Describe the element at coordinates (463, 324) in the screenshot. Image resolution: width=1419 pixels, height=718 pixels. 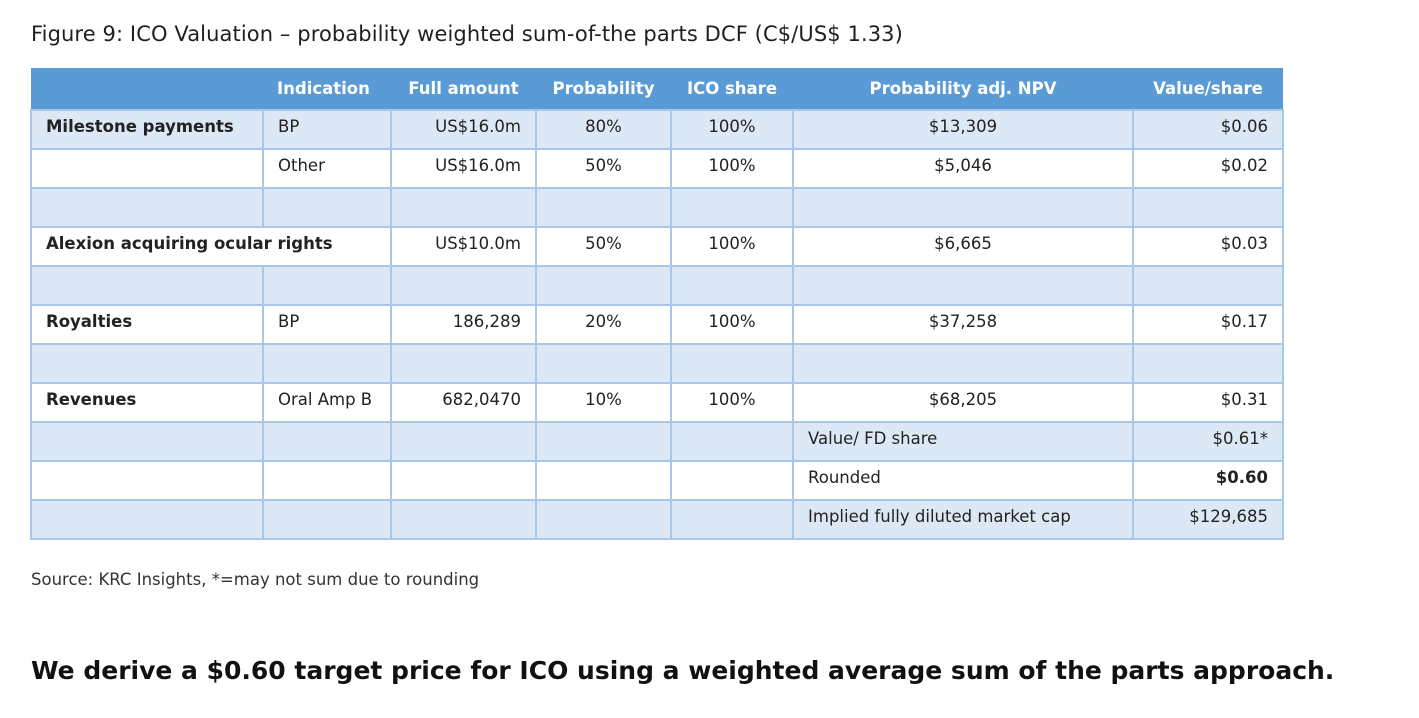
I see `full-amount-cell: 186,289` at that location.